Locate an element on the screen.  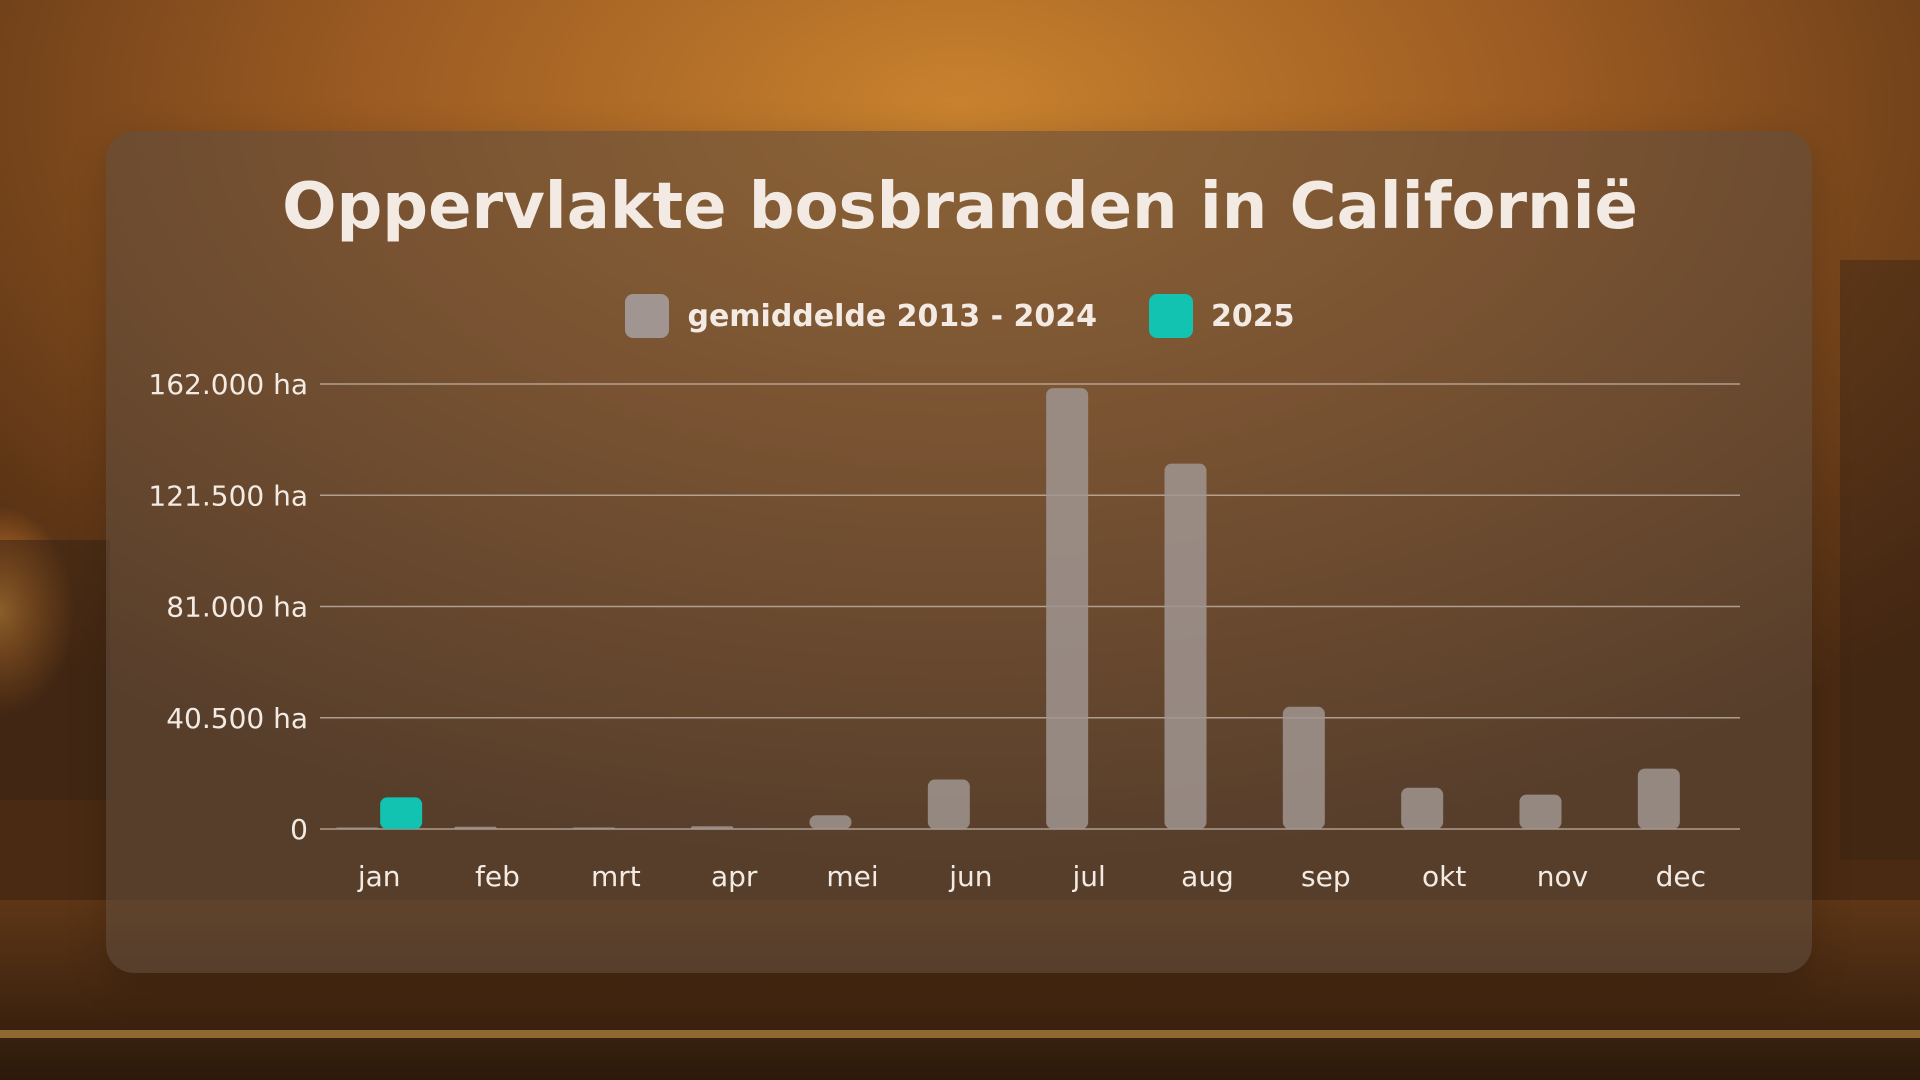
x-tick-label-okt: okt is located at coordinates (1444, 876).